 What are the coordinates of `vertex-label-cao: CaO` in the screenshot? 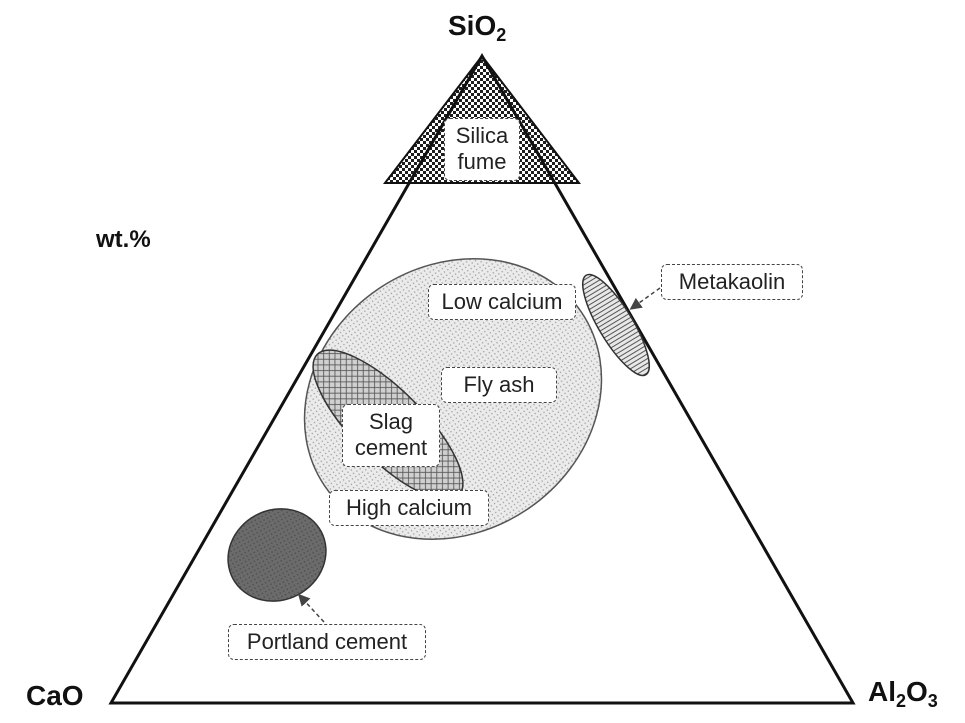 It's located at (55, 695).